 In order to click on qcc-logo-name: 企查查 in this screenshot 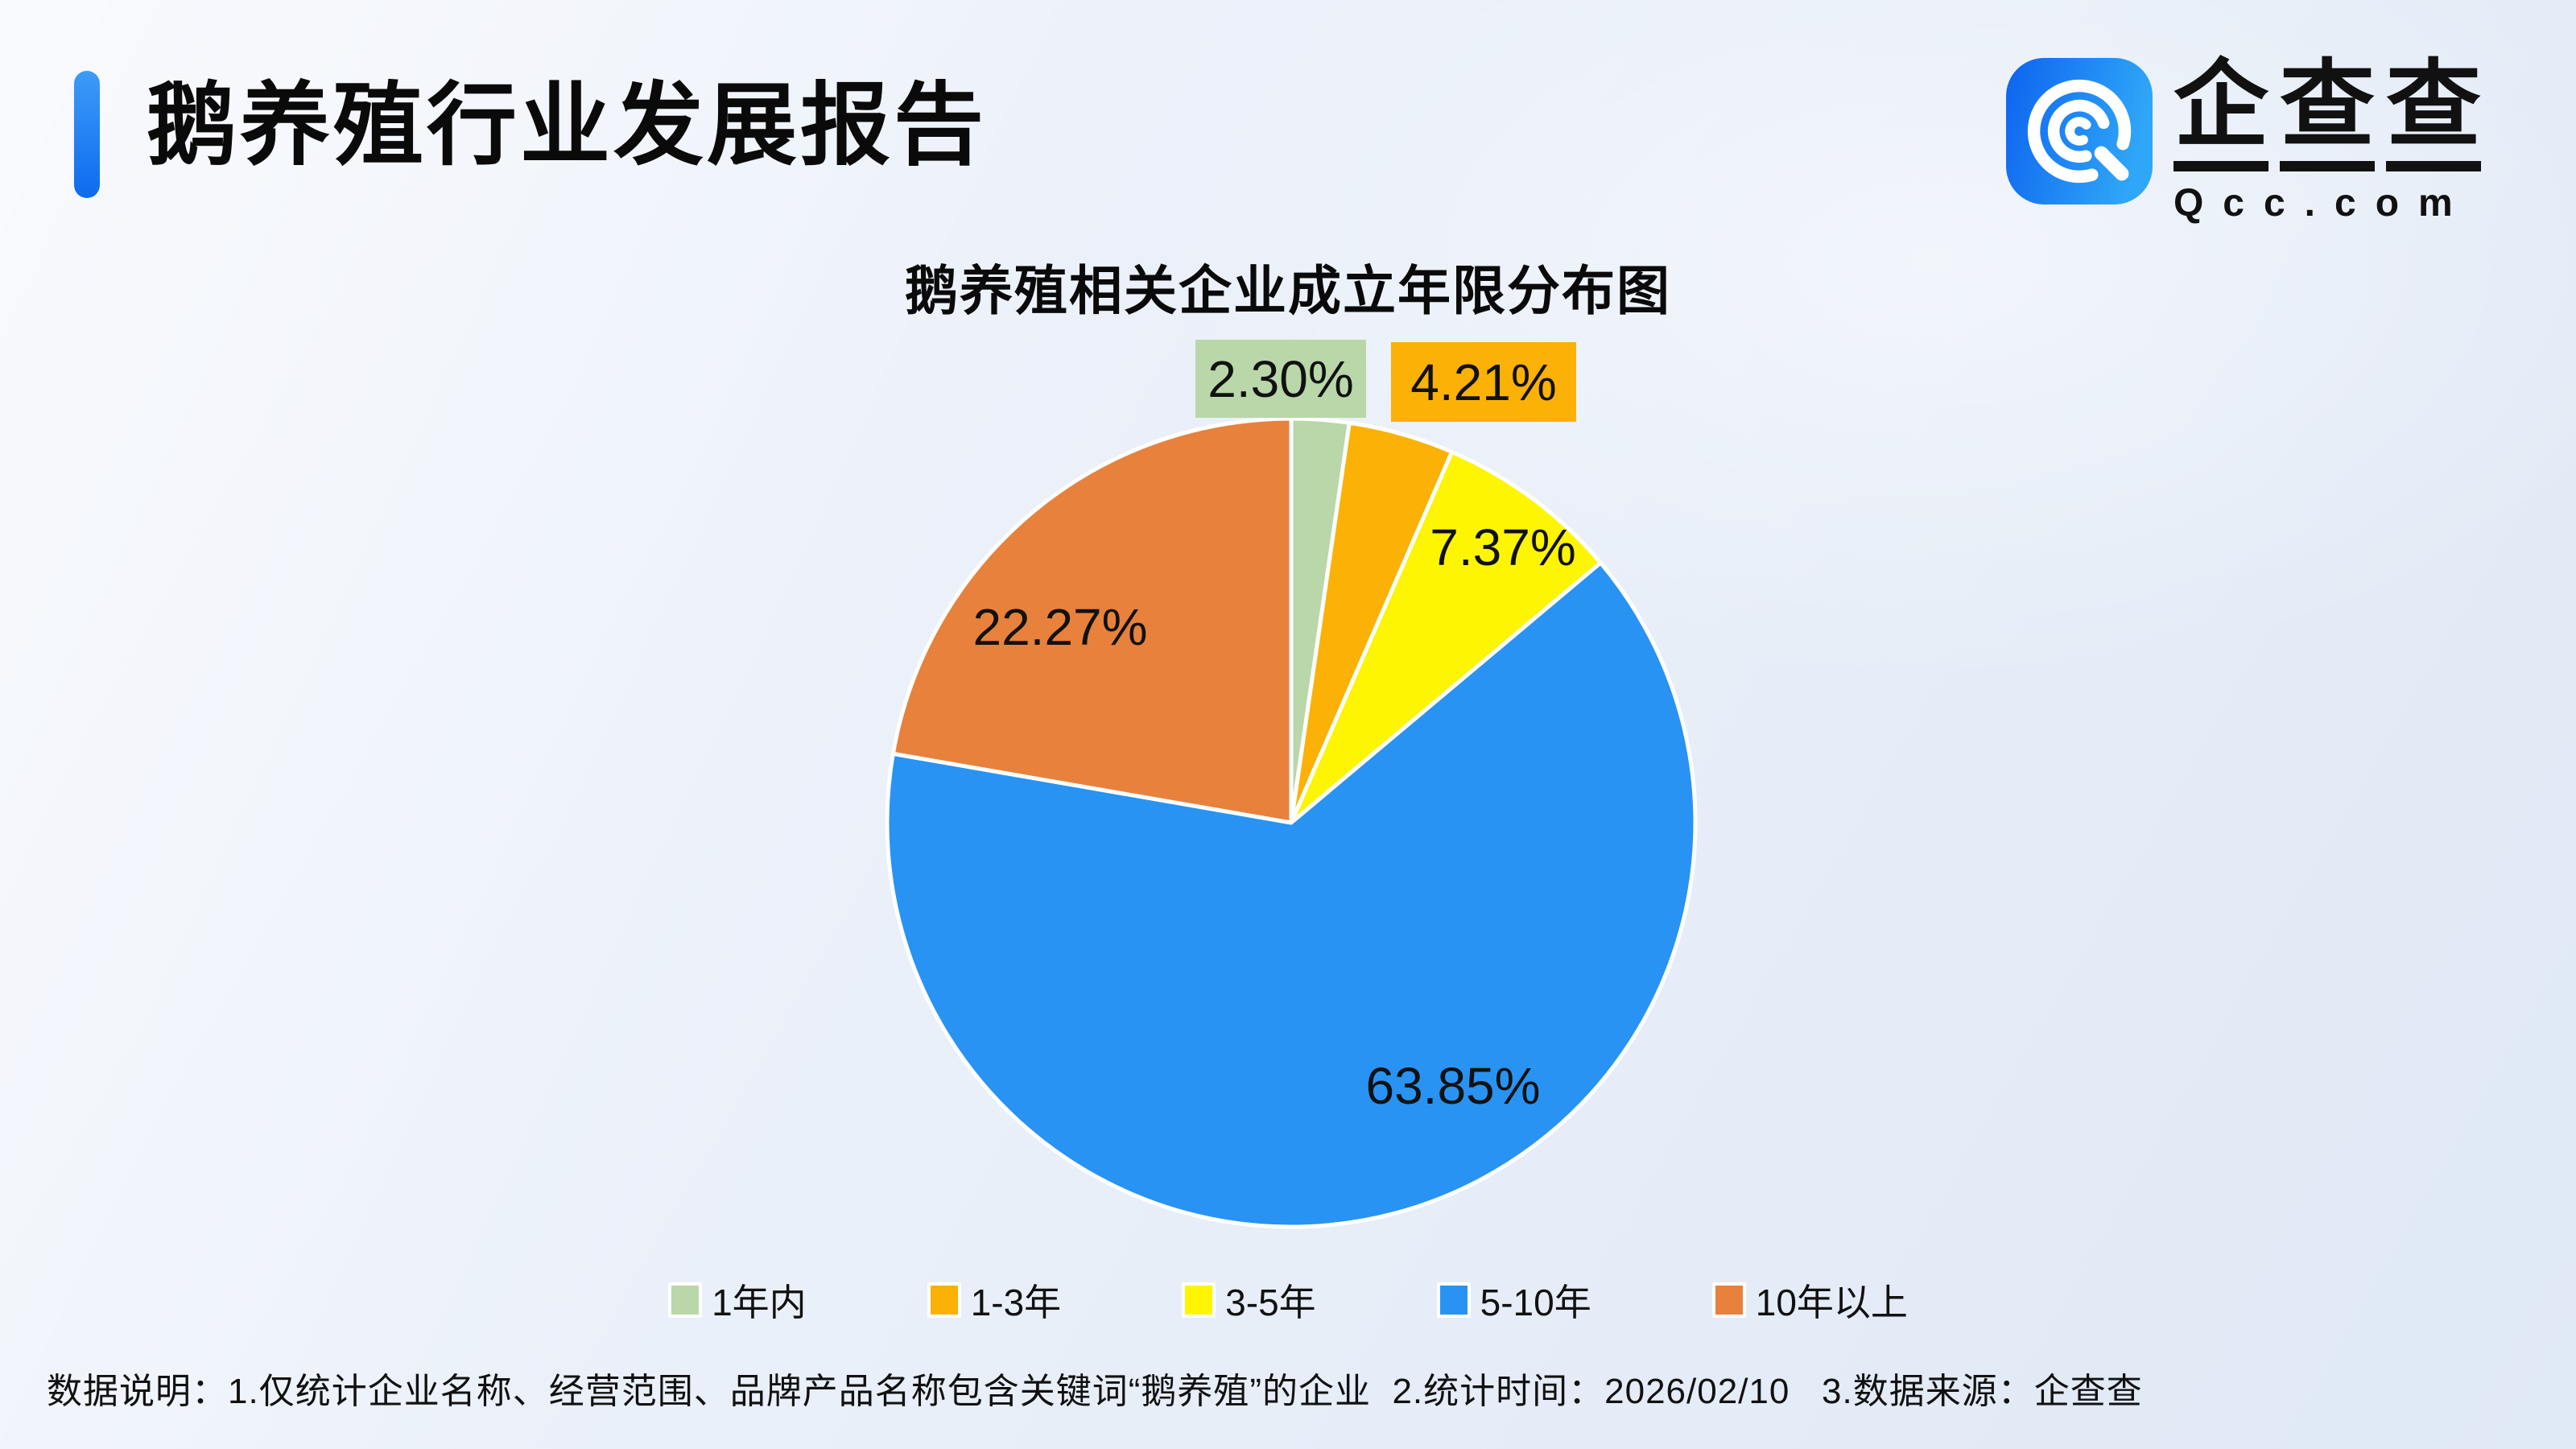, I will do `click(2327, 114)`.